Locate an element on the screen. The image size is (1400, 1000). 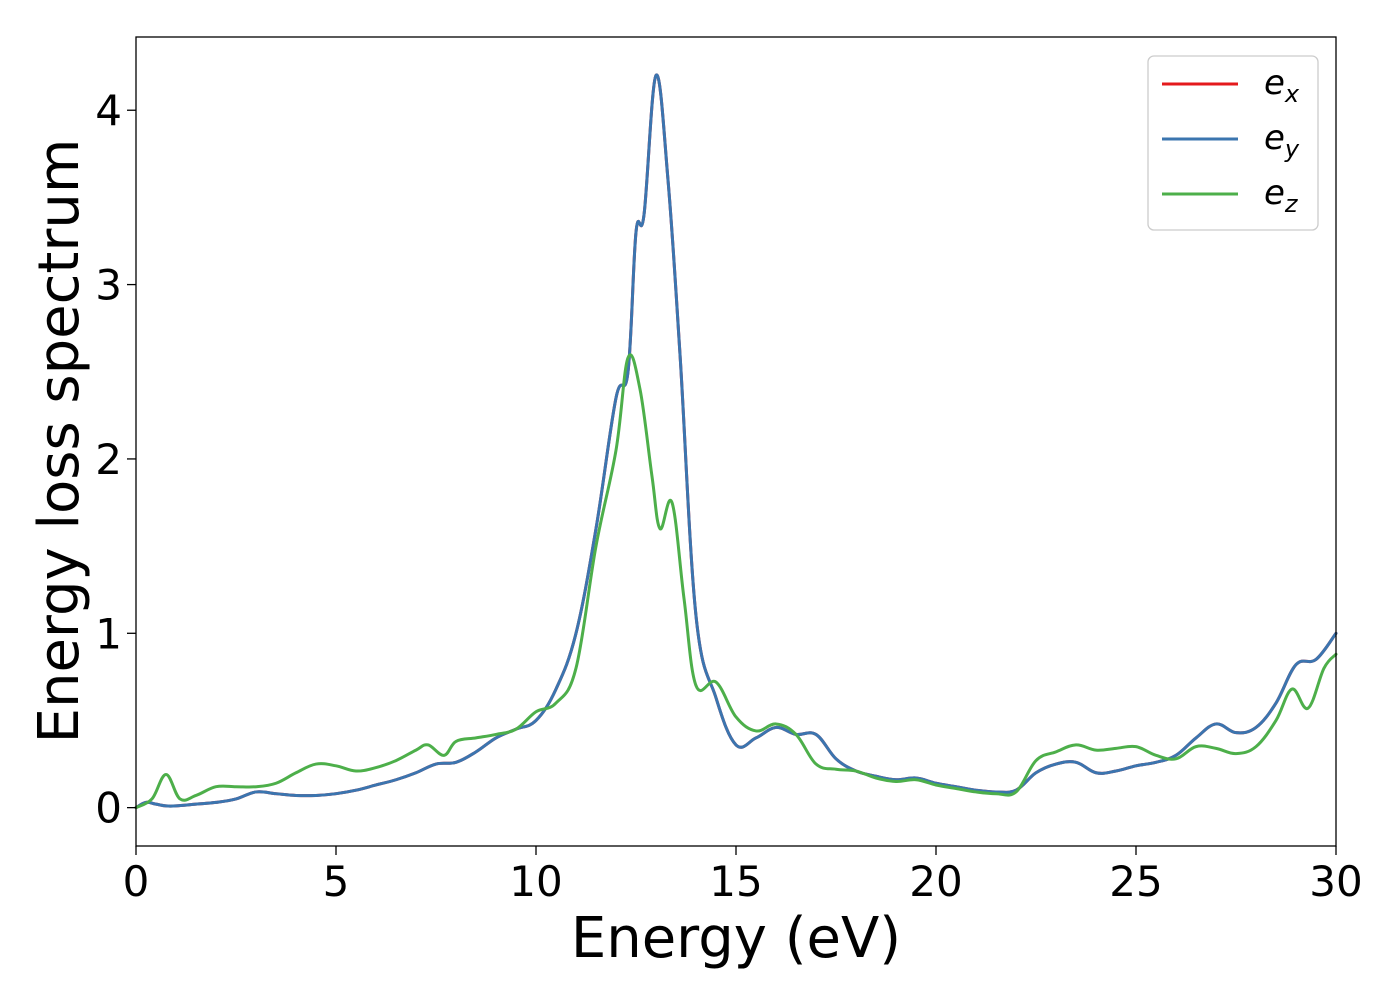
legend-label: ez is located at coordinates (1281, 195).